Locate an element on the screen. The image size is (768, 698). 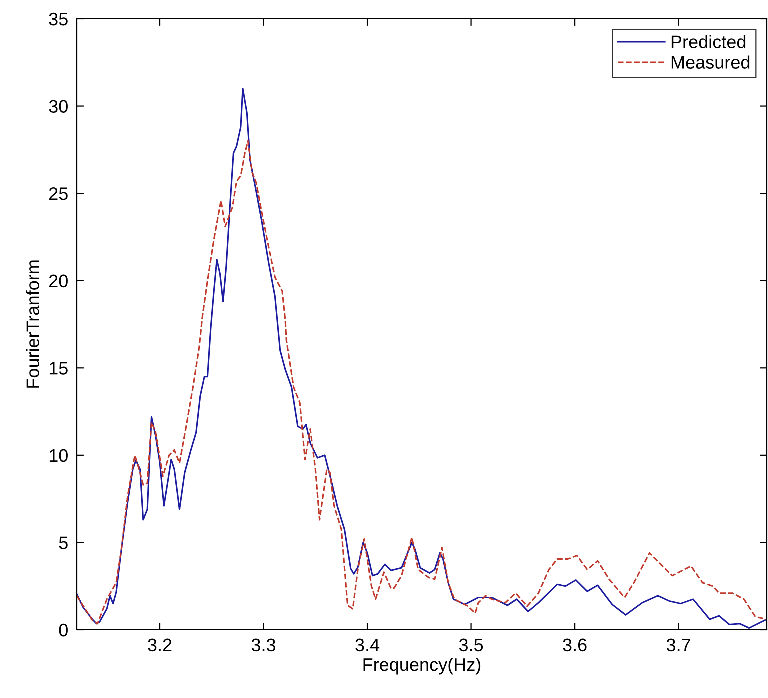
y-tick-label: 10 is located at coordinates (59, 455).